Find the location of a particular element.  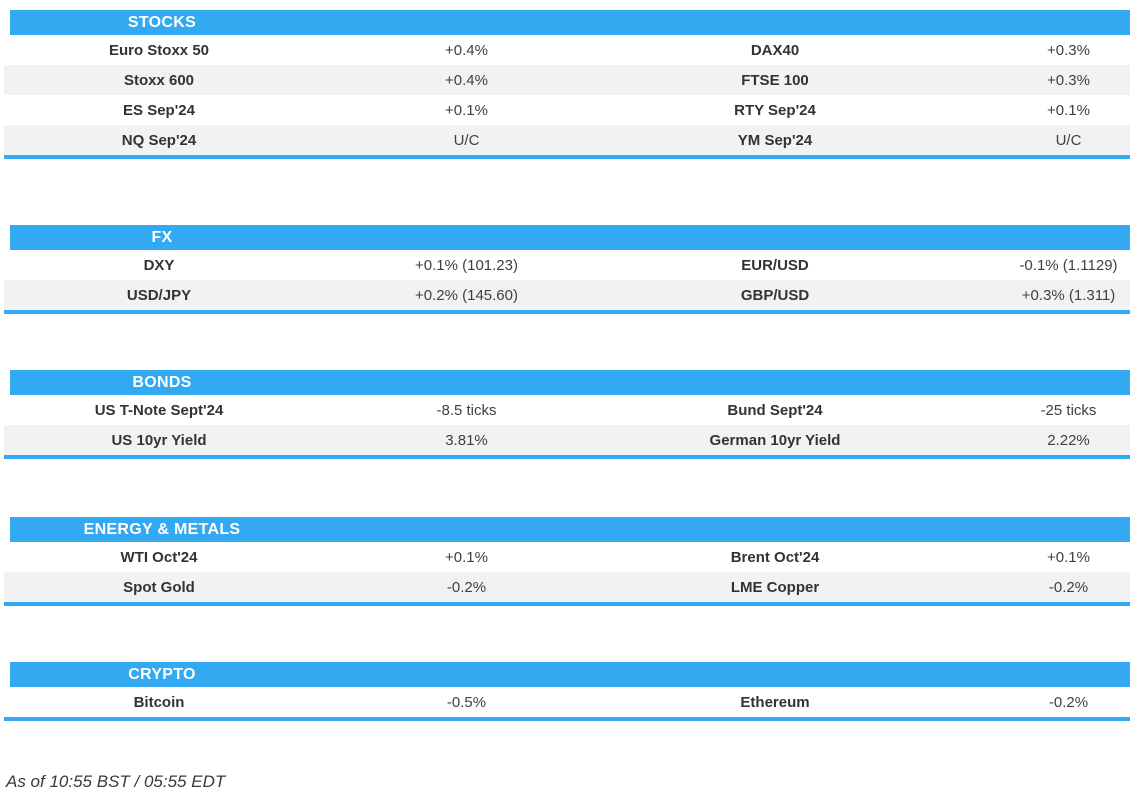

section-header: FX is located at coordinates (570, 237).